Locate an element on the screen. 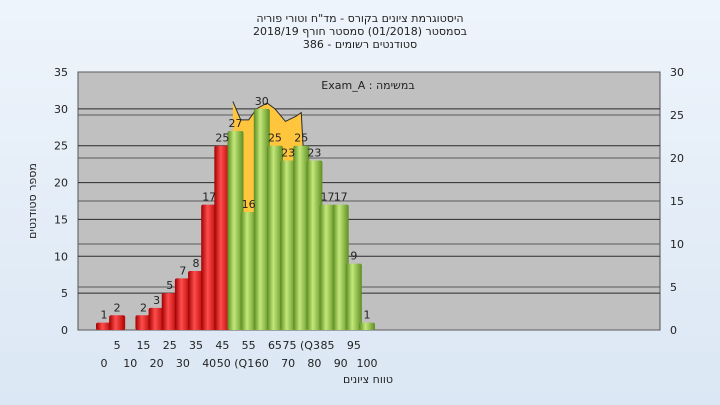 Image resolution: width=720 pixels, height=405 pixels. y-tick-label: 25 is located at coordinates (61, 146).